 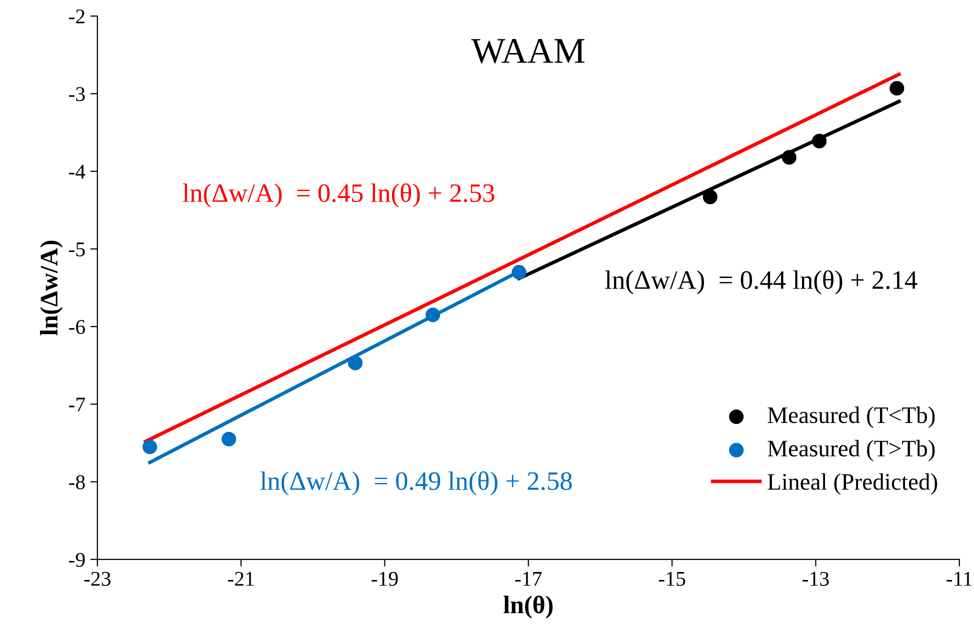 What do you see at coordinates (761, 282) in the screenshot?
I see `annotation: ln(Δw/A) = 0.44 ln(θ) + 2.14` at bounding box center [761, 282].